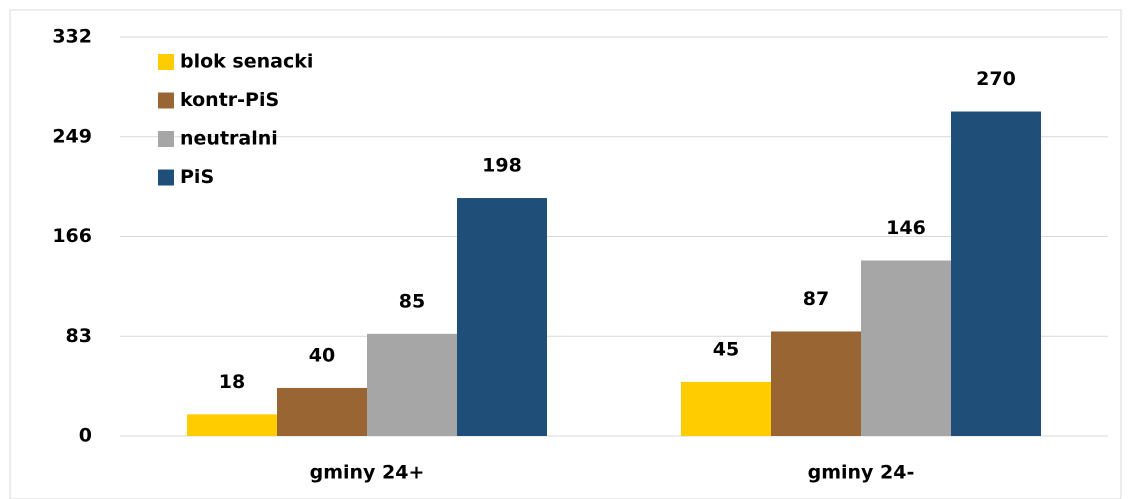 Image resolution: width=1131 pixels, height=499 pixels. What do you see at coordinates (72, 136) in the screenshot?
I see `y-tick-label: 249` at bounding box center [72, 136].